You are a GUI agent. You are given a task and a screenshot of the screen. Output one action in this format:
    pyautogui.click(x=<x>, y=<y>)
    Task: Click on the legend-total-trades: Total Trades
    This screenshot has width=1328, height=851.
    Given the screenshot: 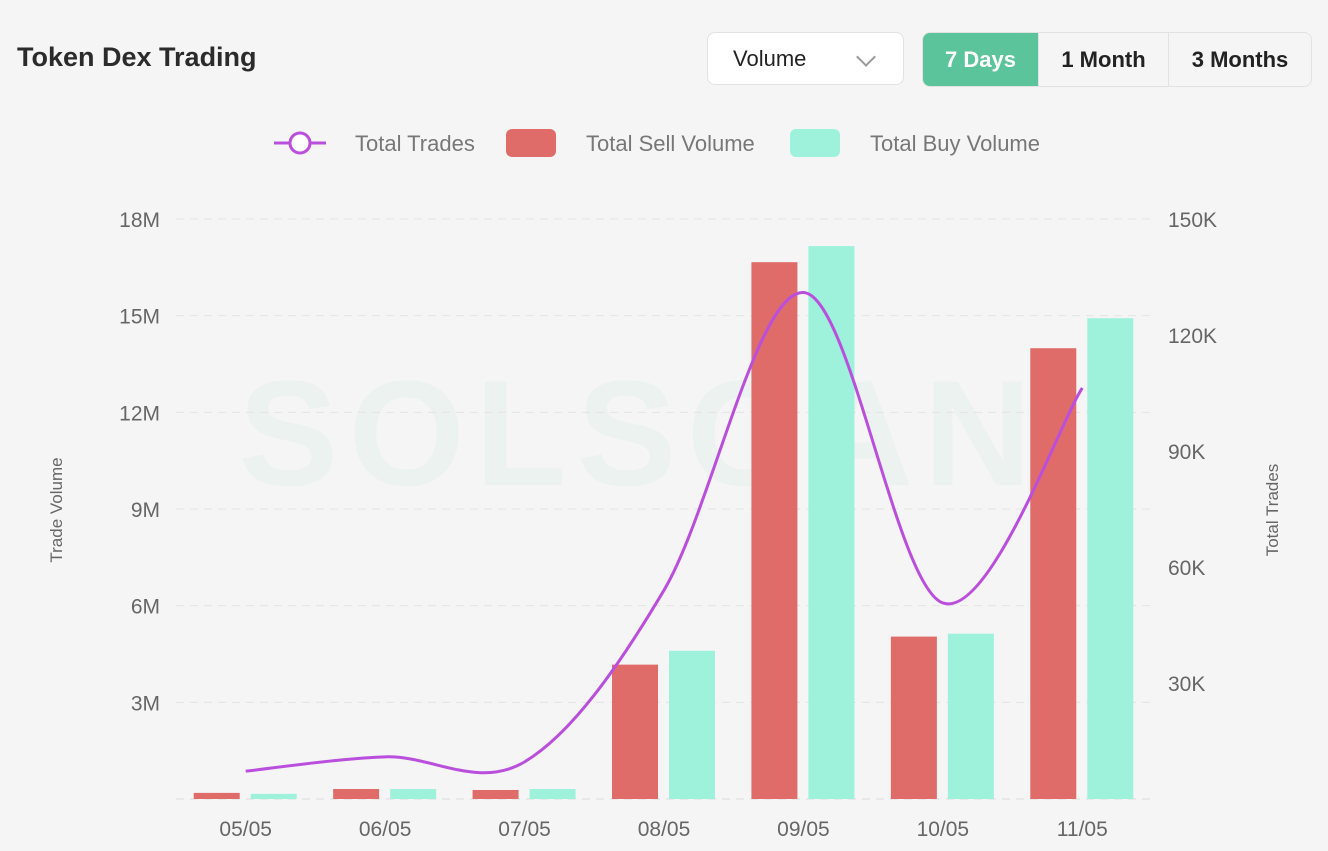 What is the action you would take?
    pyautogui.click(x=415, y=143)
    